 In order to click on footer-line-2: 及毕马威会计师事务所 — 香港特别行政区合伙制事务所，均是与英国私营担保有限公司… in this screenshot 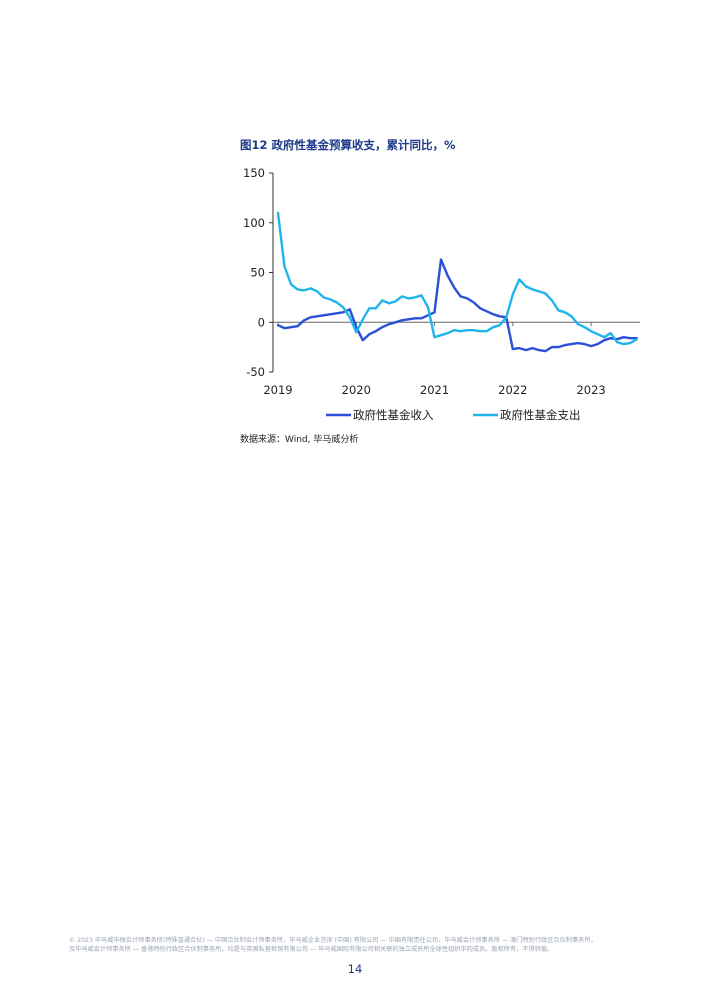, I will do `click(311, 949)`.